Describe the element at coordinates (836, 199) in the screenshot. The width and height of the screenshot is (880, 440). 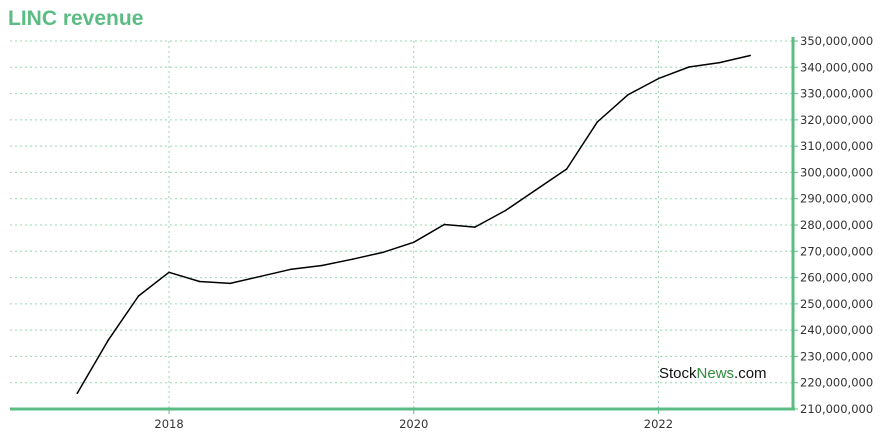
I see `y-tick-label: 290,000,000` at that location.